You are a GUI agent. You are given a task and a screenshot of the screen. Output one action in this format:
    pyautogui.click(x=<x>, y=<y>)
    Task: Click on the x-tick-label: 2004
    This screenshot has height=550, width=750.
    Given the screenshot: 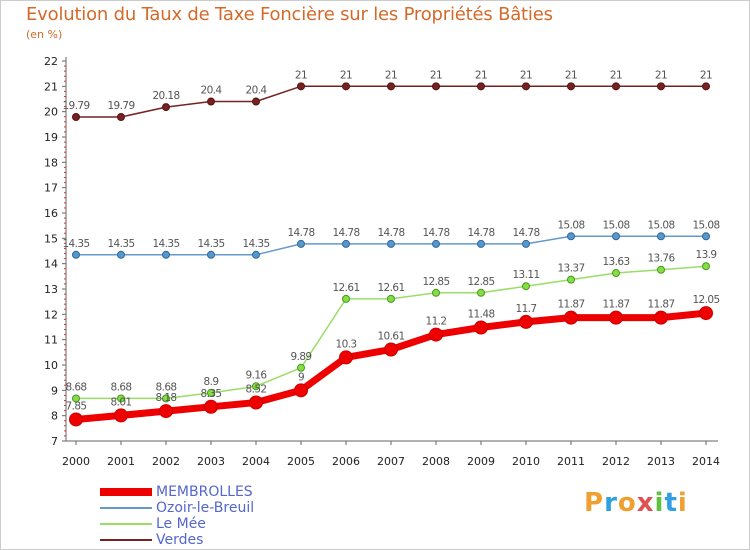 What is the action you would take?
    pyautogui.click(x=256, y=461)
    